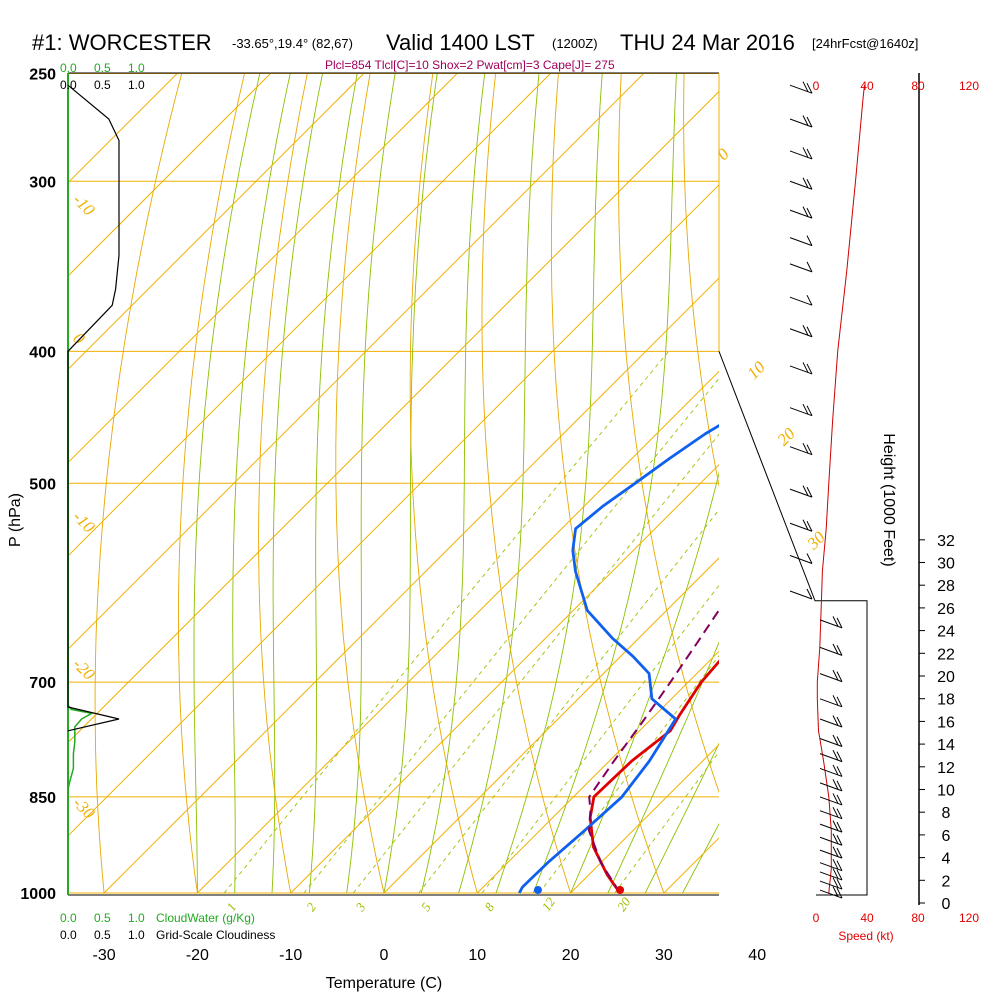 This screenshot has height=1000, width=1000. I want to click on cloudwater-tick-2-top: 1.0, so click(136, 68).